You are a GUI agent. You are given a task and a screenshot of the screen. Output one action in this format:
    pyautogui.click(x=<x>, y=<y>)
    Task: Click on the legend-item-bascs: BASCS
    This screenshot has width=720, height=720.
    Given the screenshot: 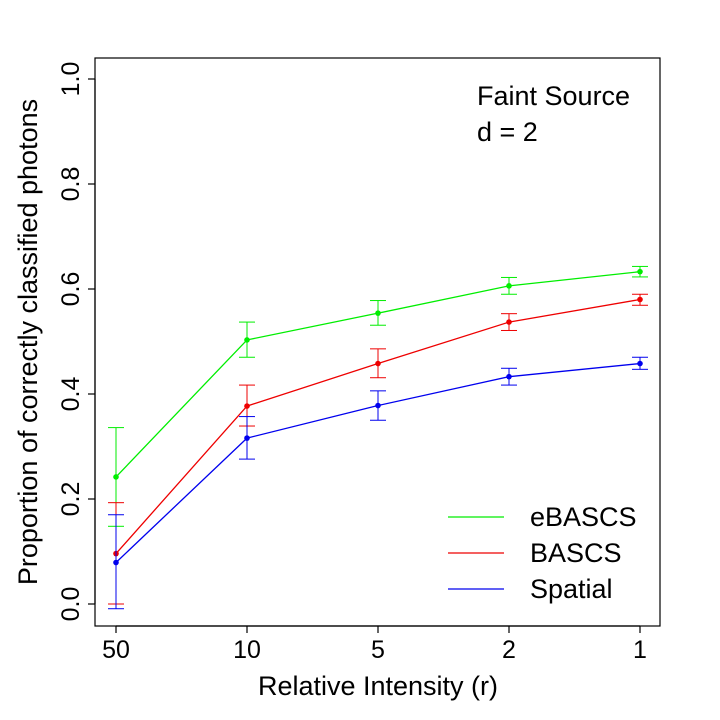 What is the action you would take?
    pyautogui.click(x=535, y=553)
    